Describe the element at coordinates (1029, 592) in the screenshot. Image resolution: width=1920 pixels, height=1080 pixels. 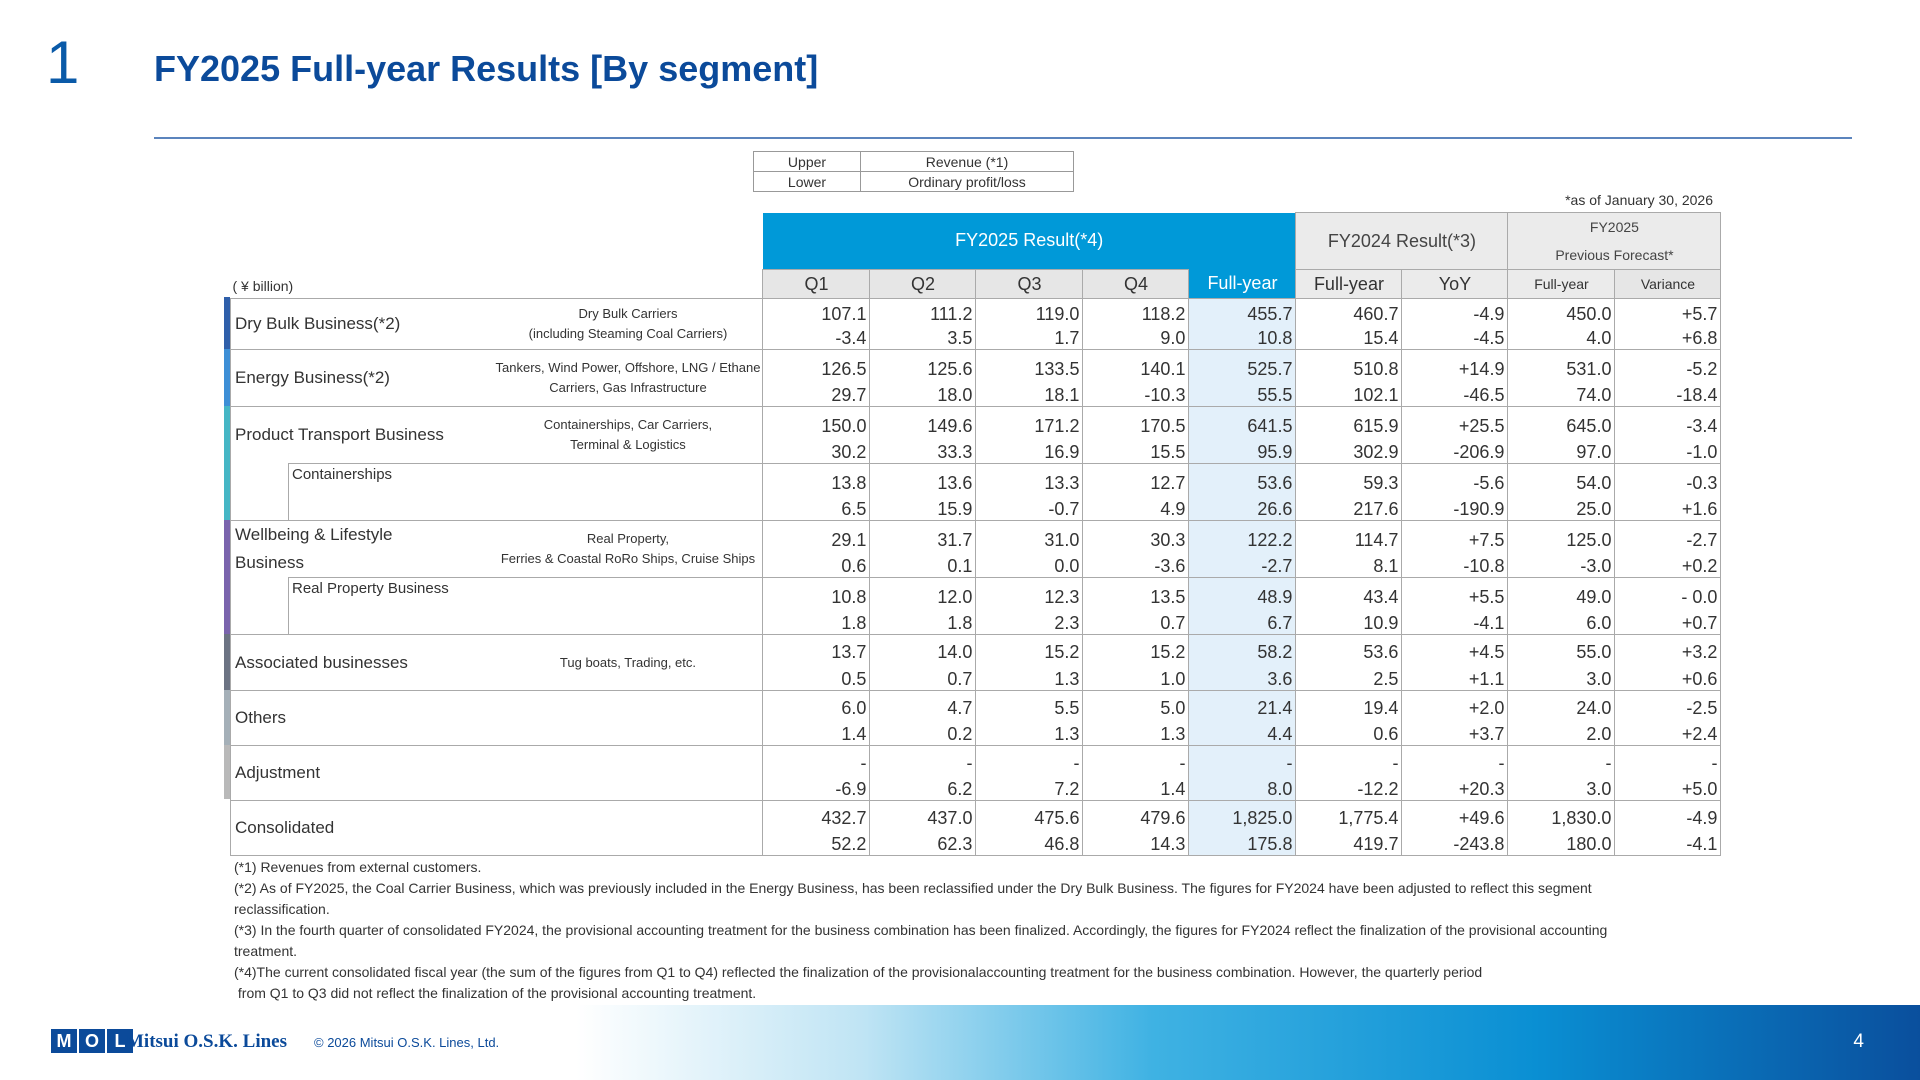
I see `revenue-cell: 12.3` at that location.